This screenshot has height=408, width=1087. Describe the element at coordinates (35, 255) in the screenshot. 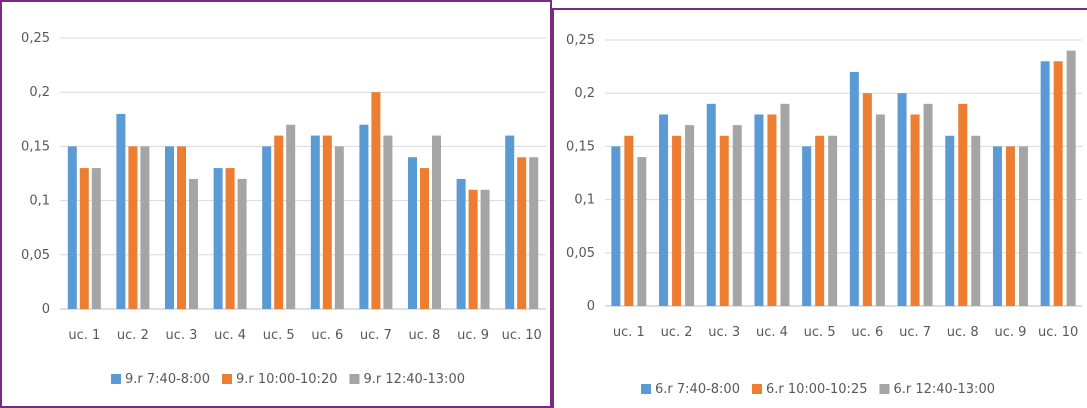

I see `y-tick-label: 0,05` at that location.